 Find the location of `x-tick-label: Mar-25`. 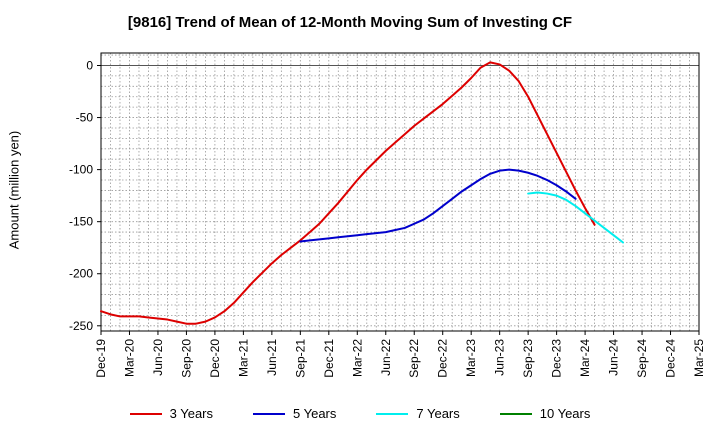

x-tick-label: Mar-25 is located at coordinates (699, 358).